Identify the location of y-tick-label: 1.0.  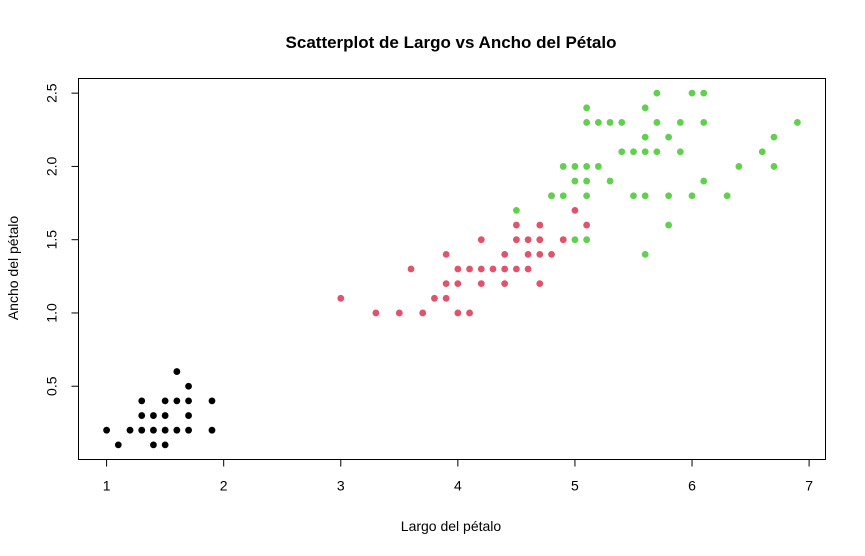
(52, 313).